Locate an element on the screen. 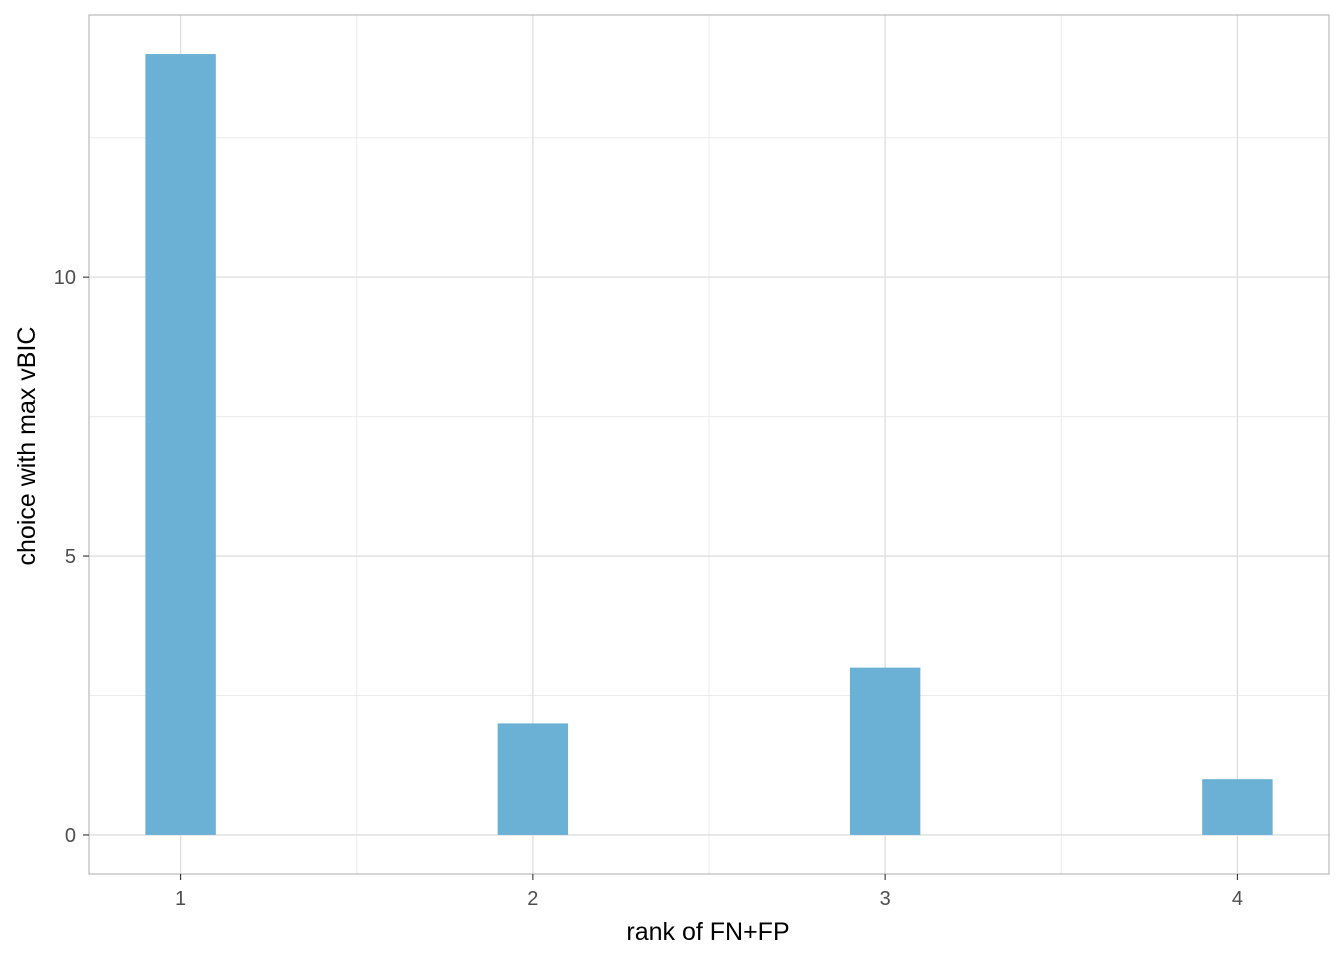 The height and width of the screenshot is (960, 1344). y-tick-label: 10 is located at coordinates (65, 278).